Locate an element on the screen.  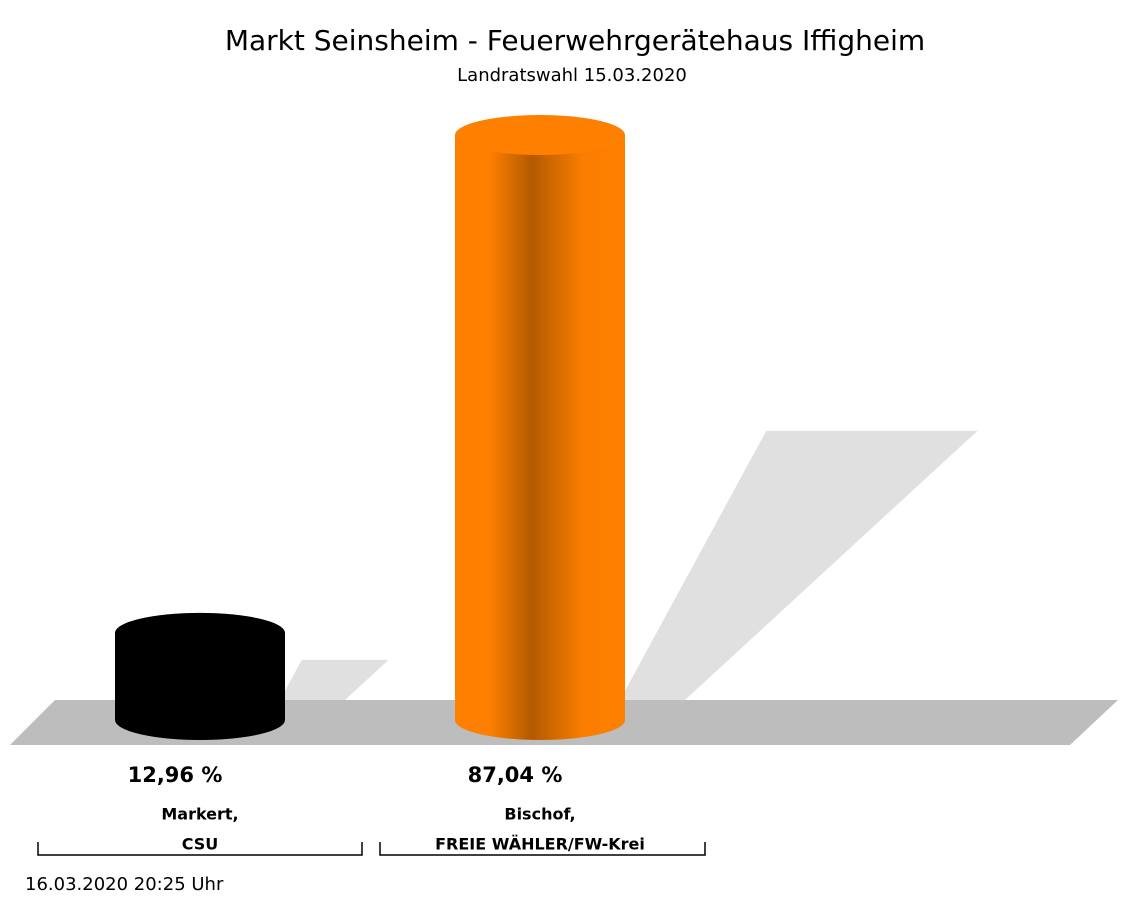
chart-subtitle: Landratswahl 15.03.2020 is located at coordinates (572, 75).